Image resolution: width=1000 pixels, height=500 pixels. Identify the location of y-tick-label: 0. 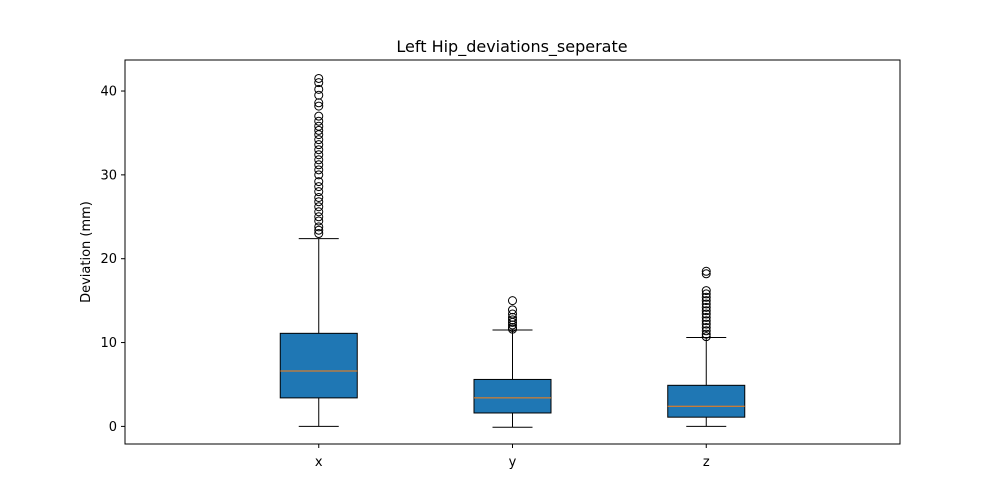
(113, 427).